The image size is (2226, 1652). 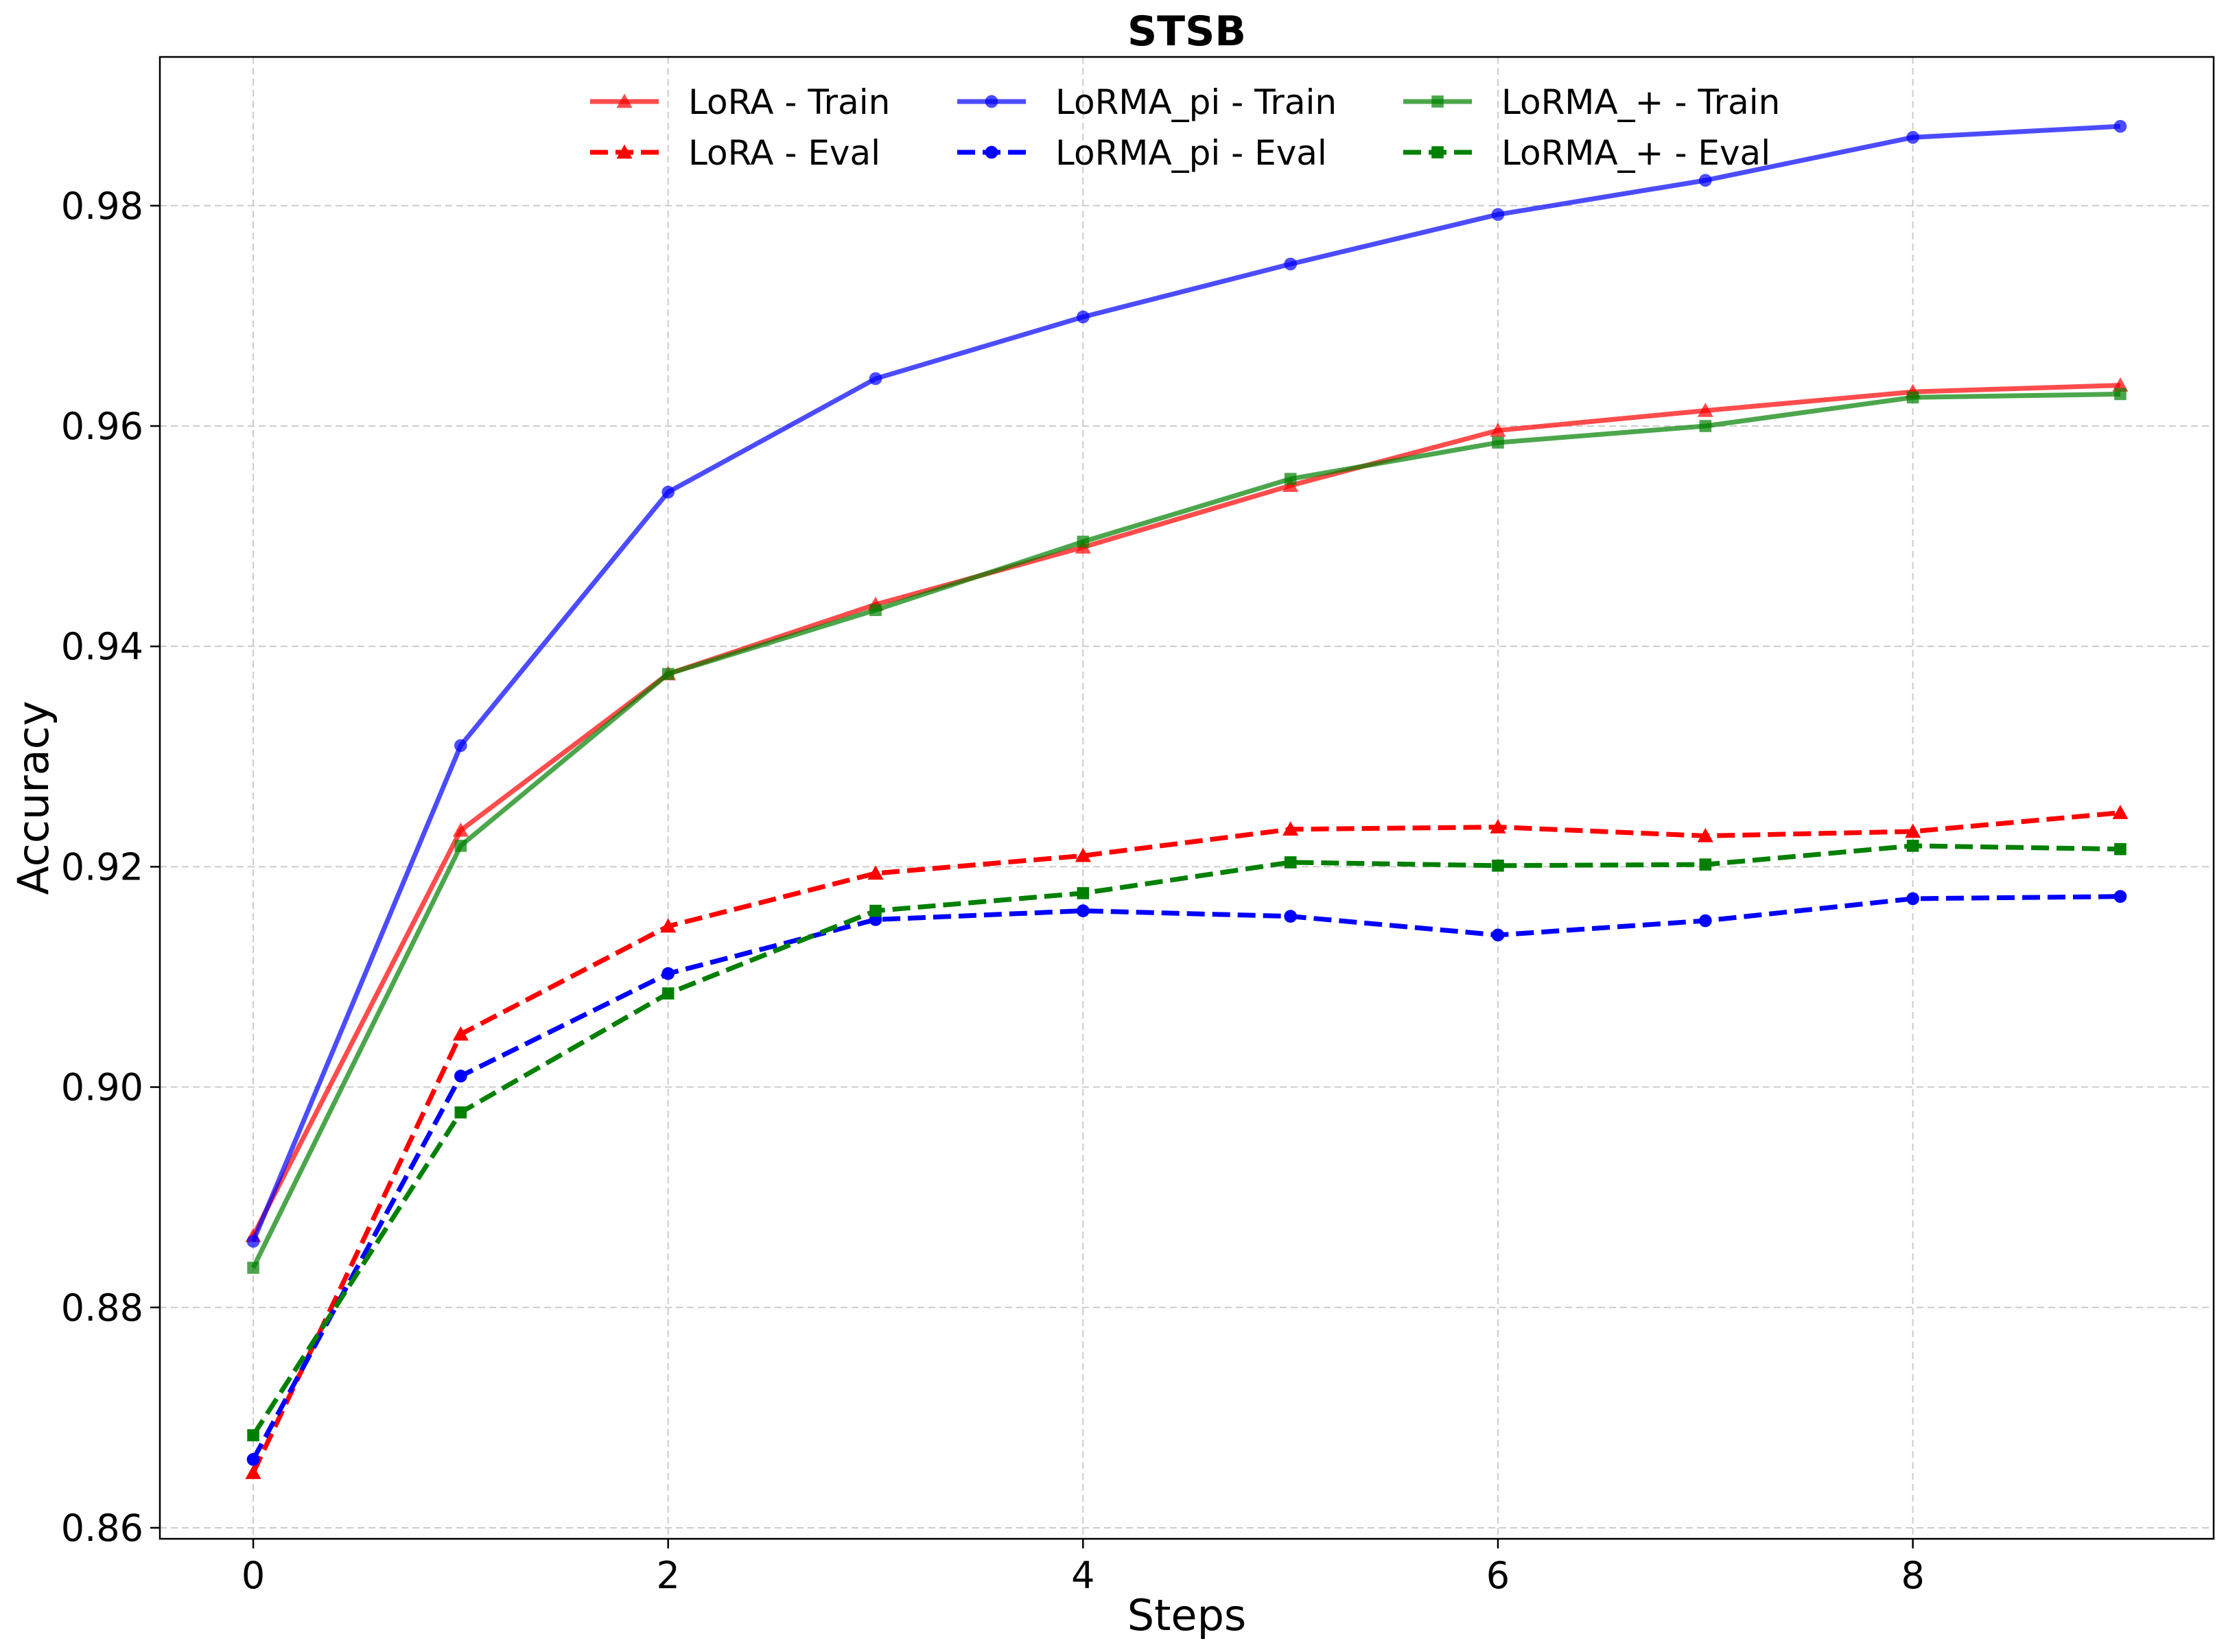 I want to click on x-tick-label: 8, so click(x=1912, y=1575).